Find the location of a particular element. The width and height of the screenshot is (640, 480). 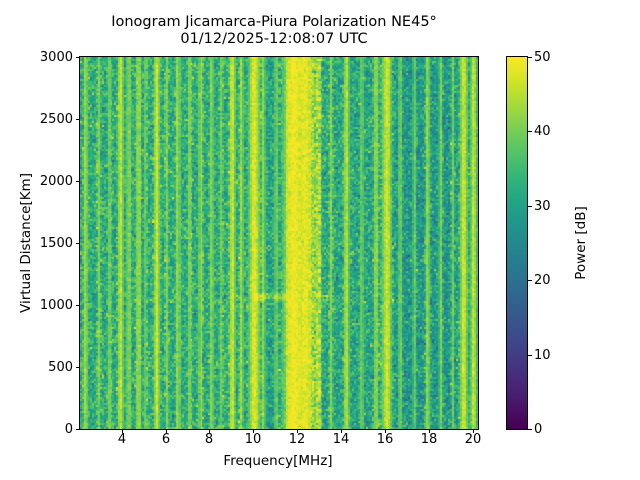

x-tick-label: 16 is located at coordinates (385, 439).